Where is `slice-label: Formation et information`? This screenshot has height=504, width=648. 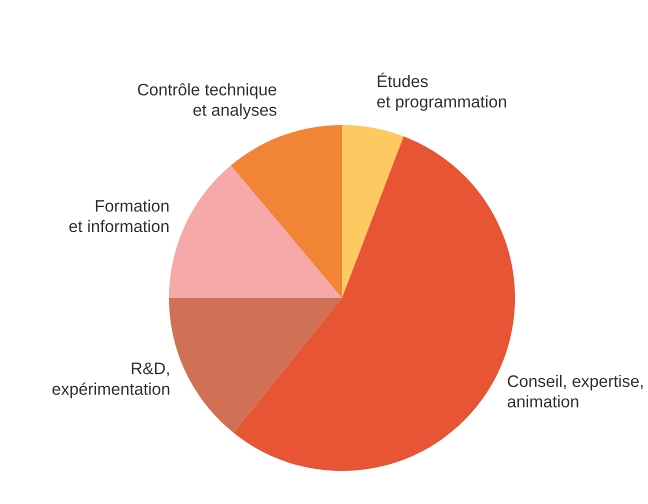 slice-label: Formation et information is located at coordinates (118, 216).